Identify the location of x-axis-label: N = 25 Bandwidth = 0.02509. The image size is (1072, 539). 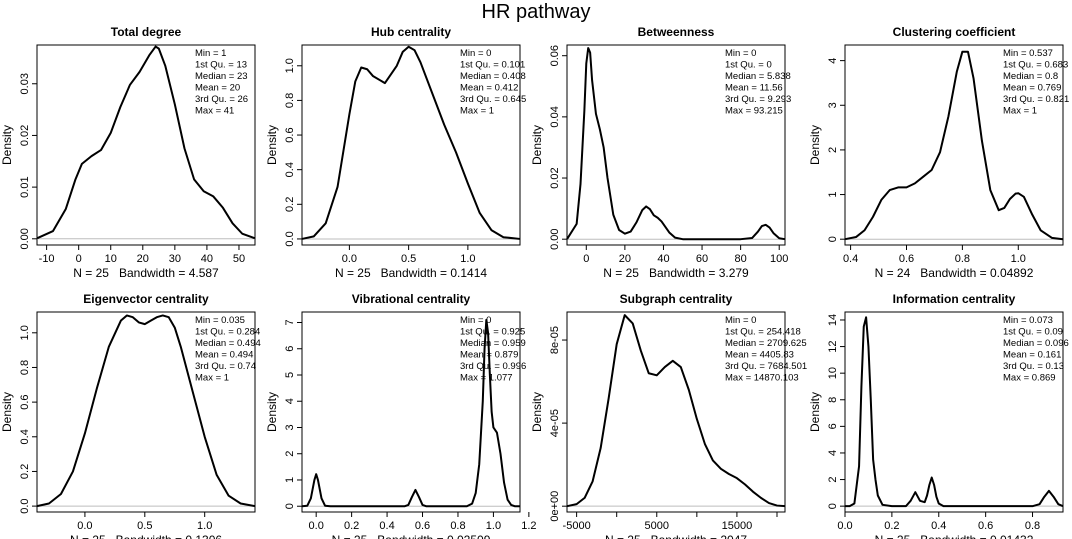
(411, 536).